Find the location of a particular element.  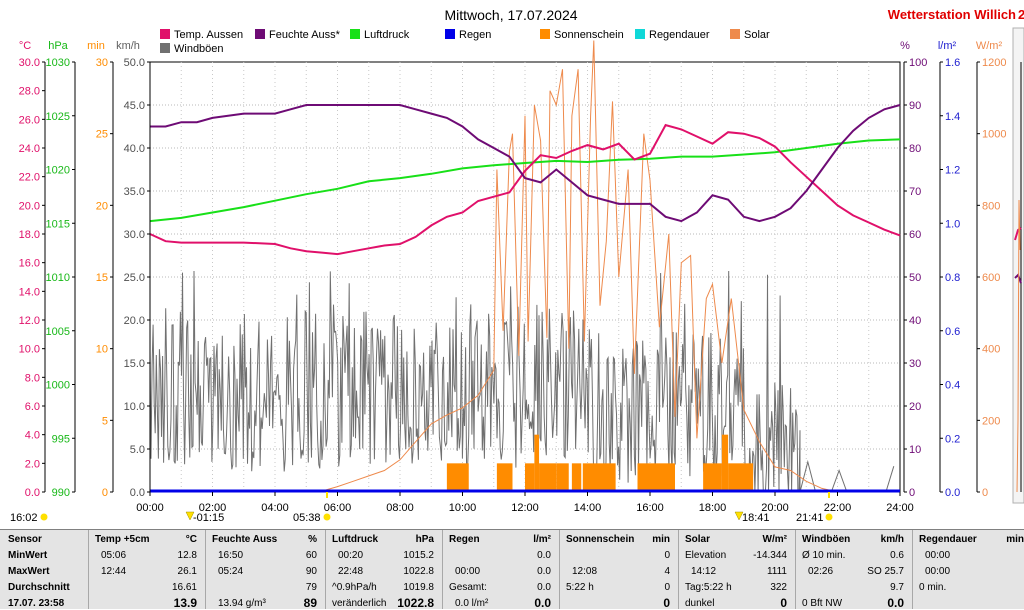

regen-total-value: 0.0 is located at coordinates (544, 587).